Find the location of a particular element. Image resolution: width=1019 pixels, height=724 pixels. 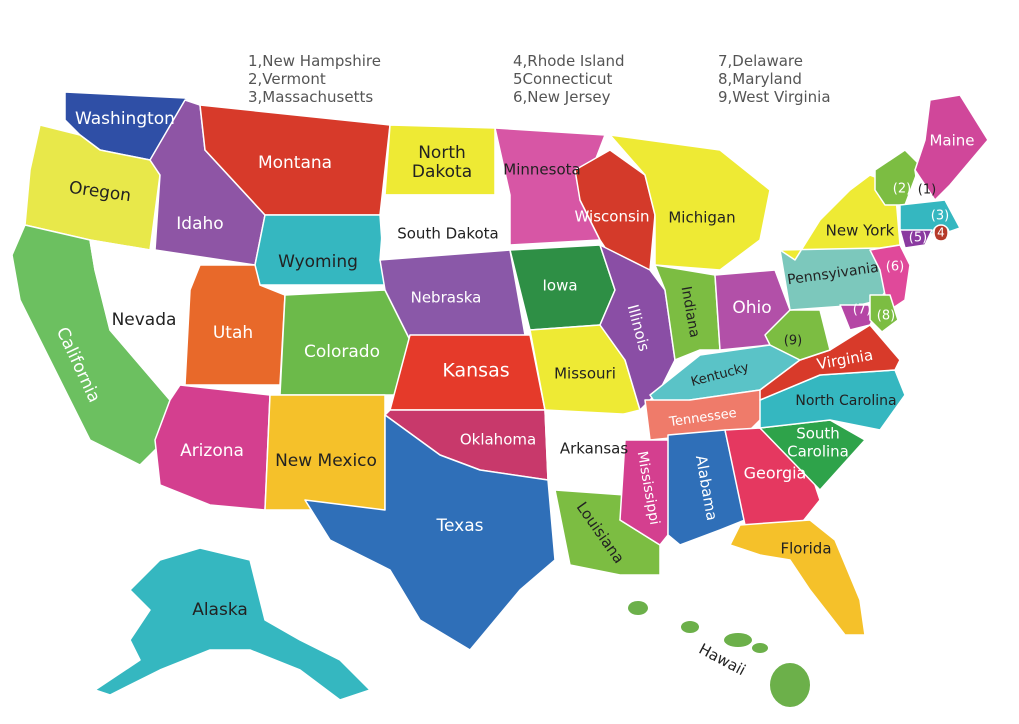

state-maine is located at coordinates (951, 147).